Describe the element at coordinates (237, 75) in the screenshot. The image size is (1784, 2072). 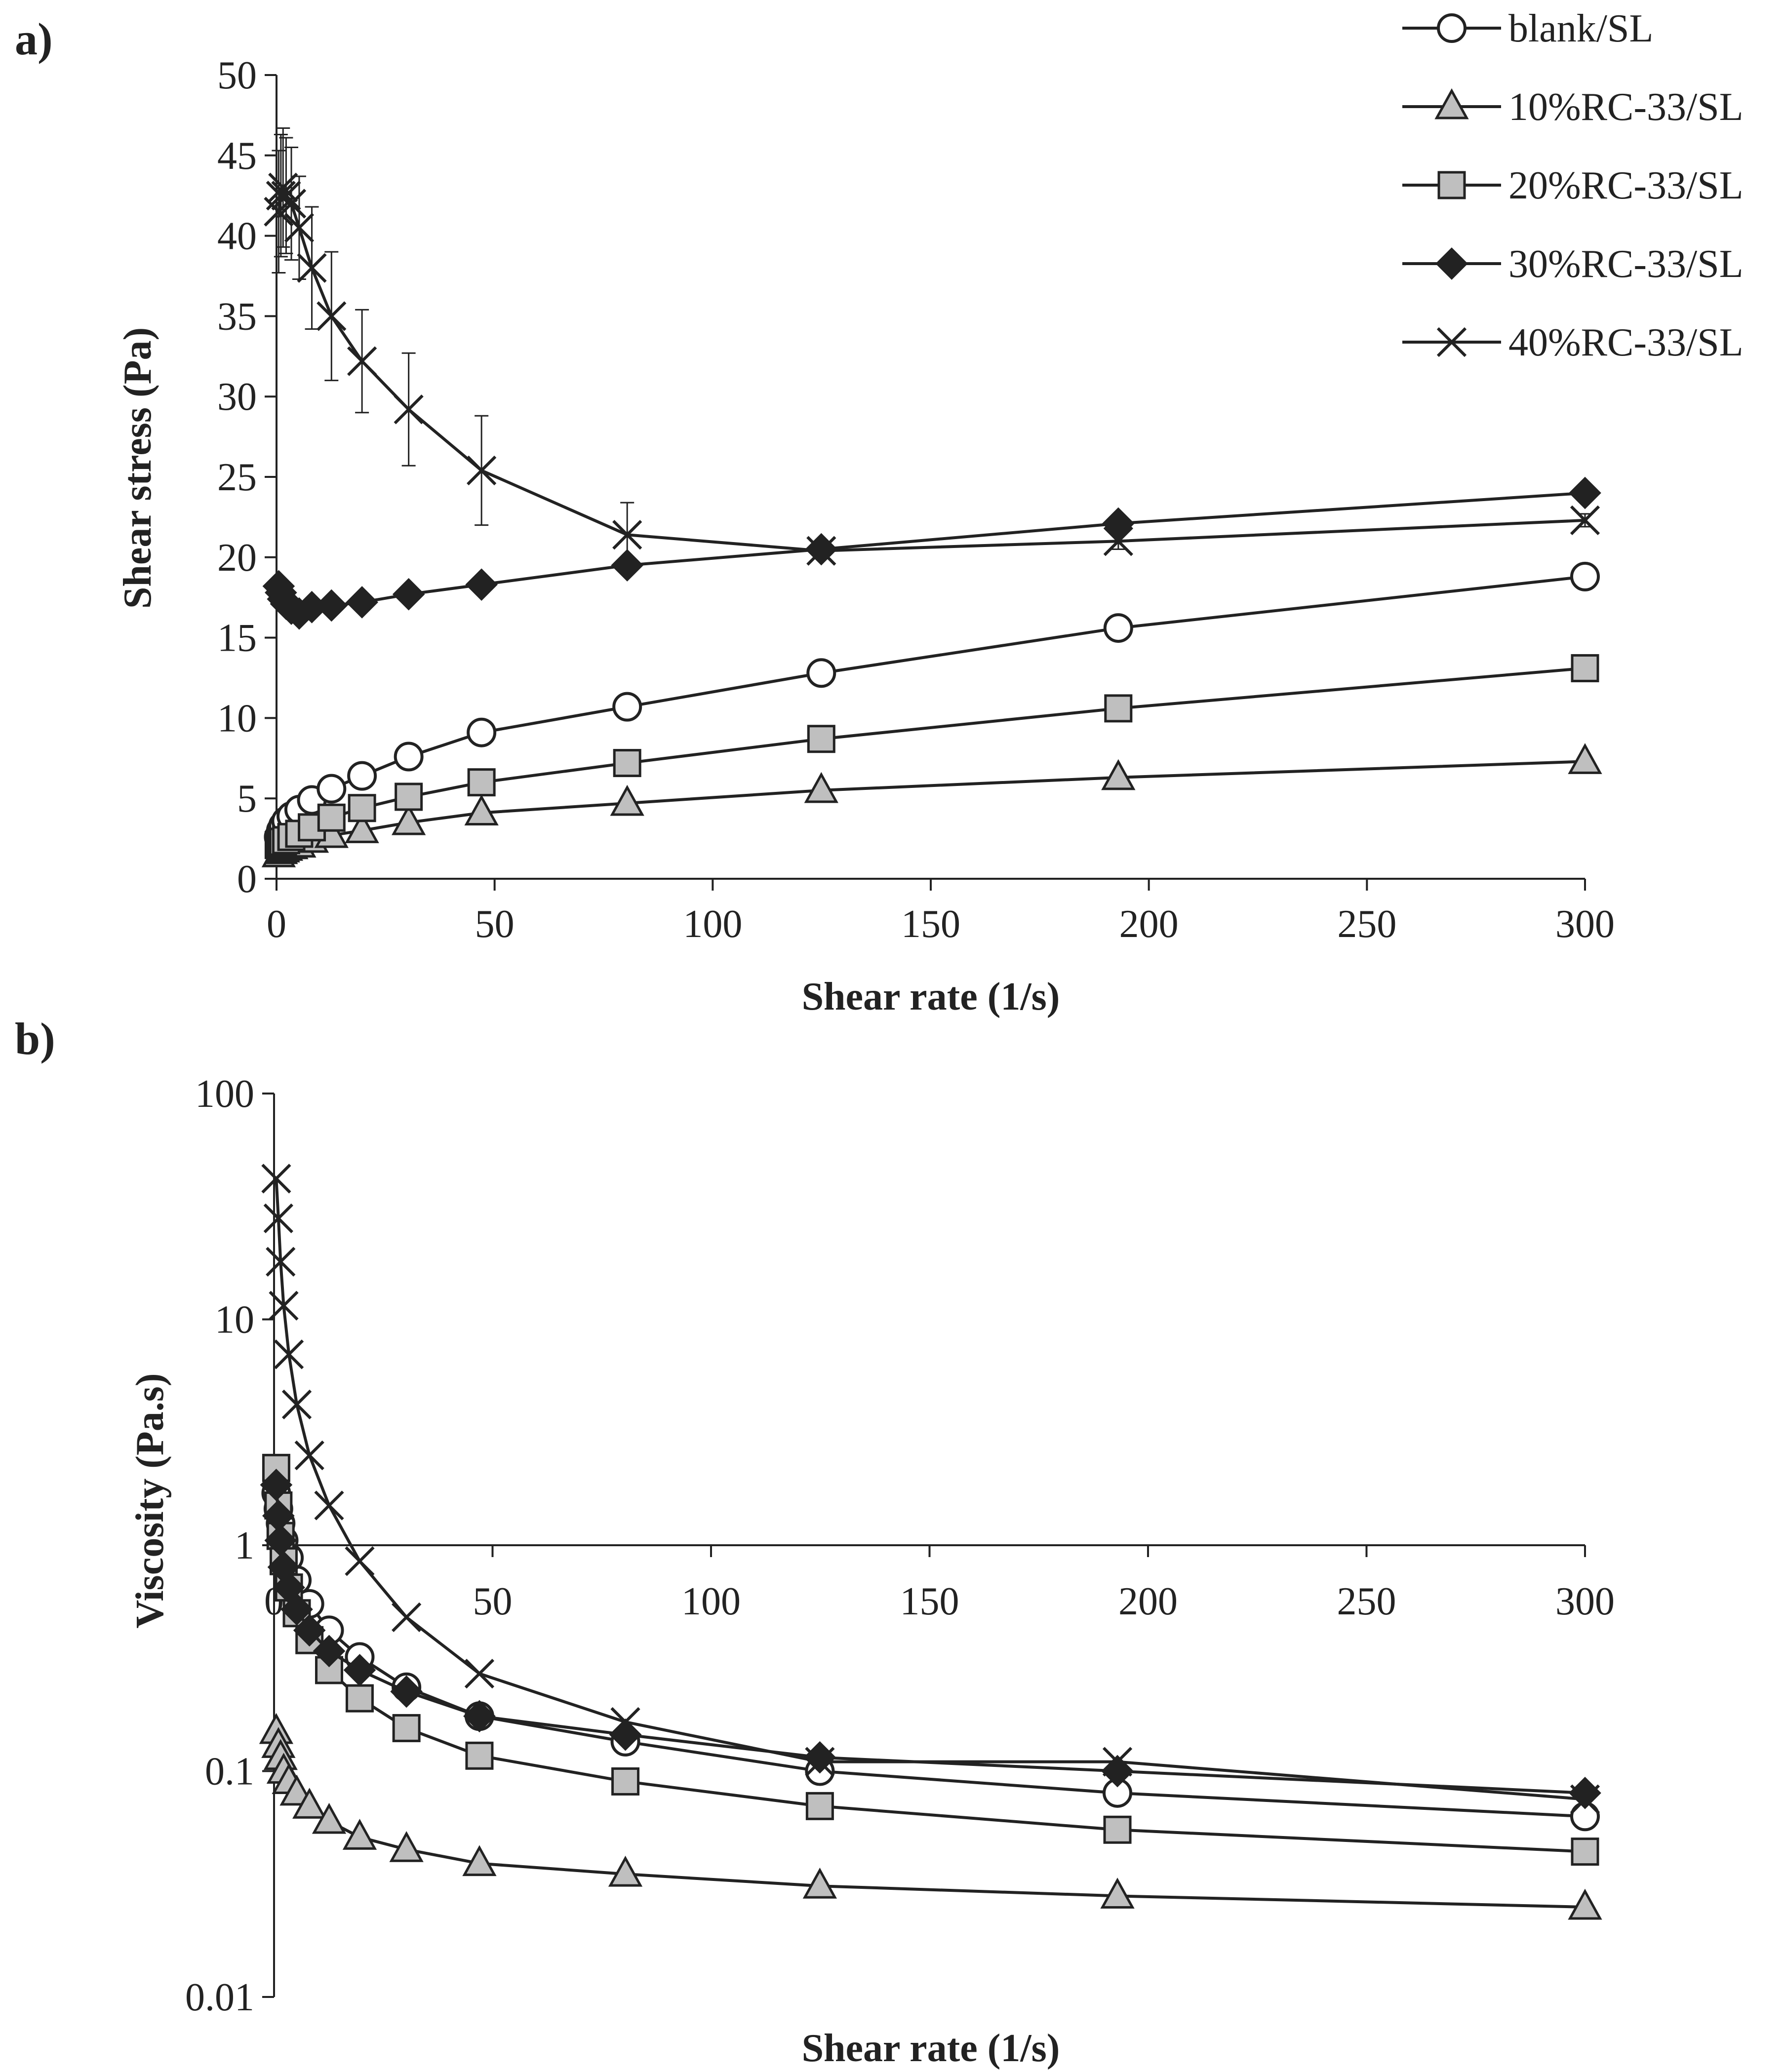
I see `panel-a-y-tick-label: 50` at that location.